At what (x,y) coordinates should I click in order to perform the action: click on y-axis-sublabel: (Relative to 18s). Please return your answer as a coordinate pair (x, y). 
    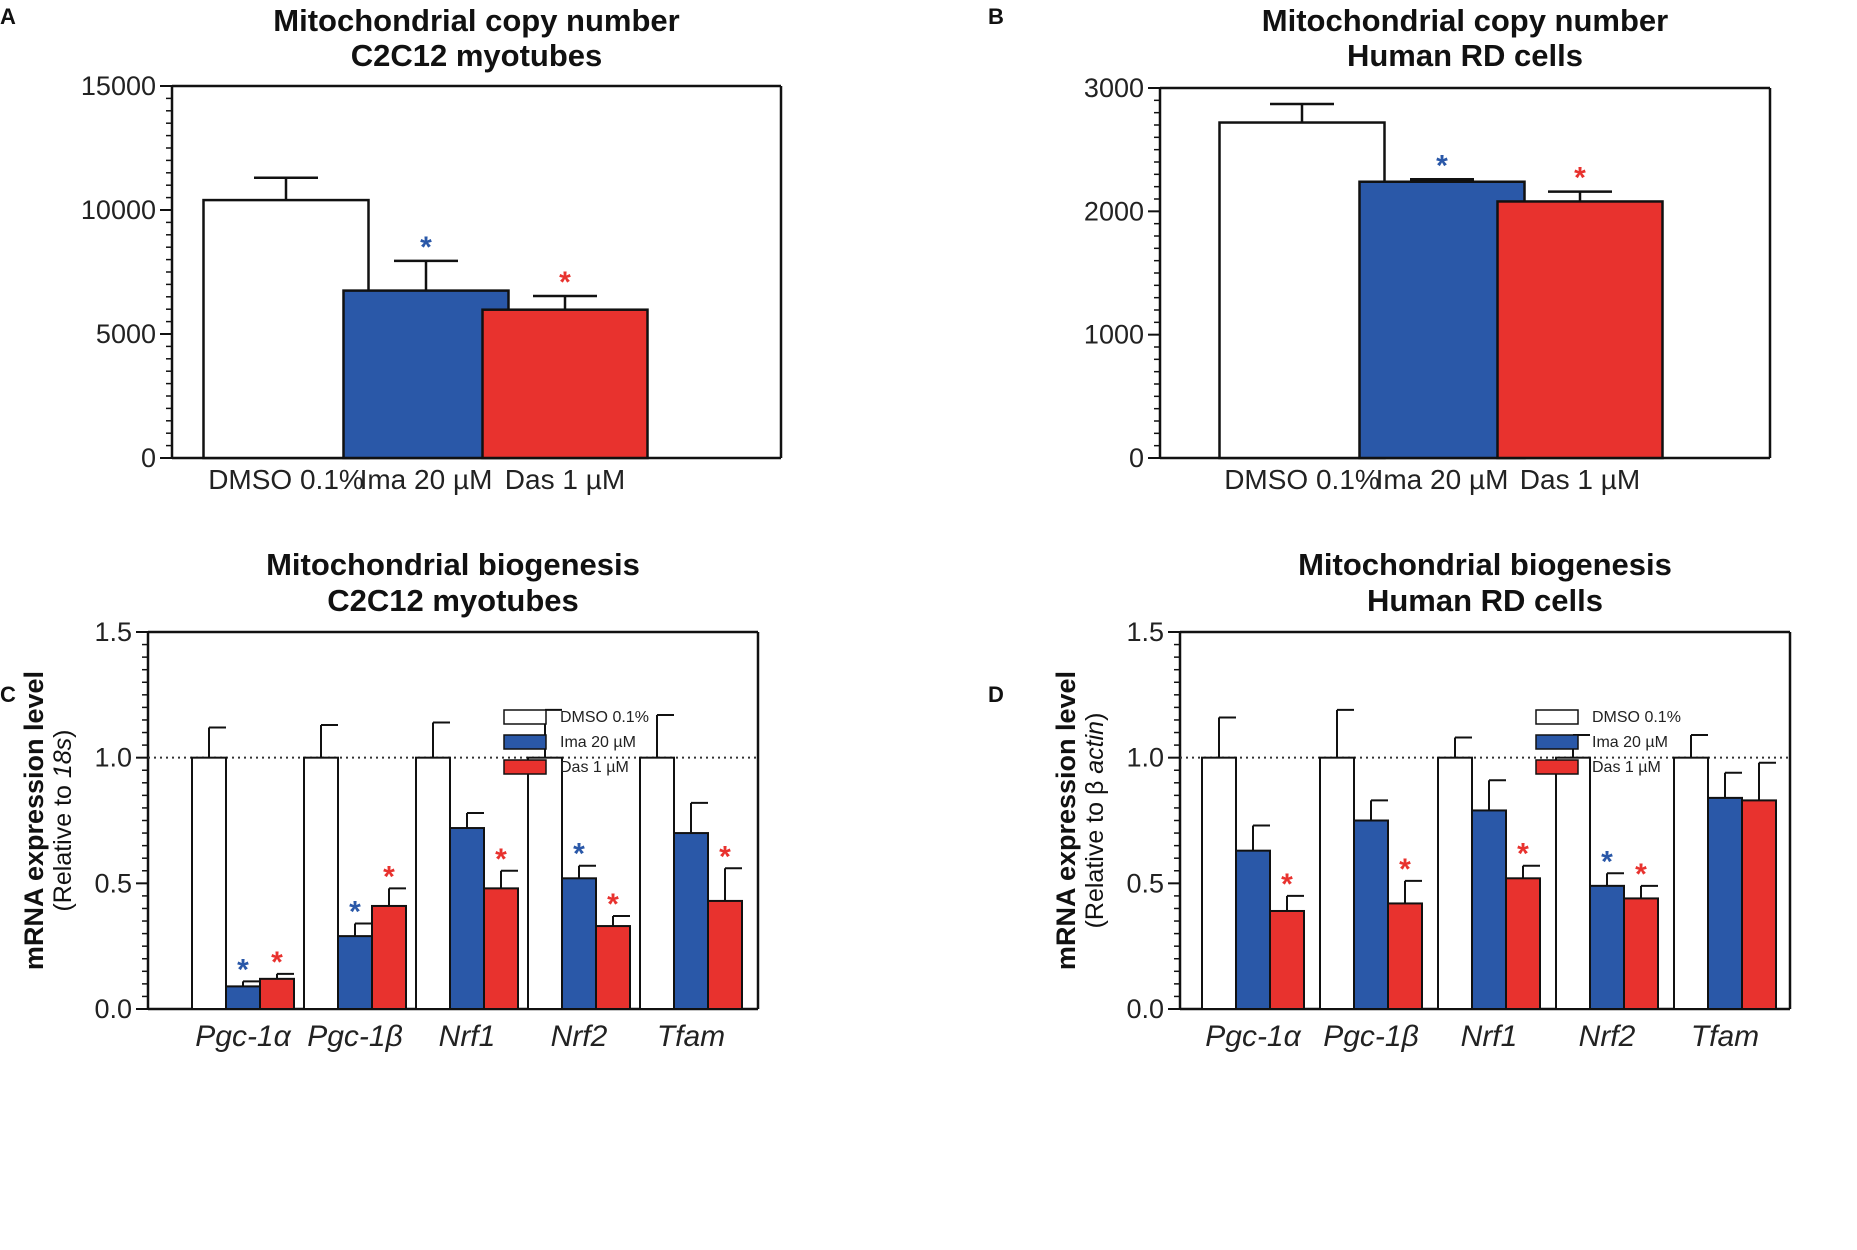
    Looking at the image, I should click on (63, 820).